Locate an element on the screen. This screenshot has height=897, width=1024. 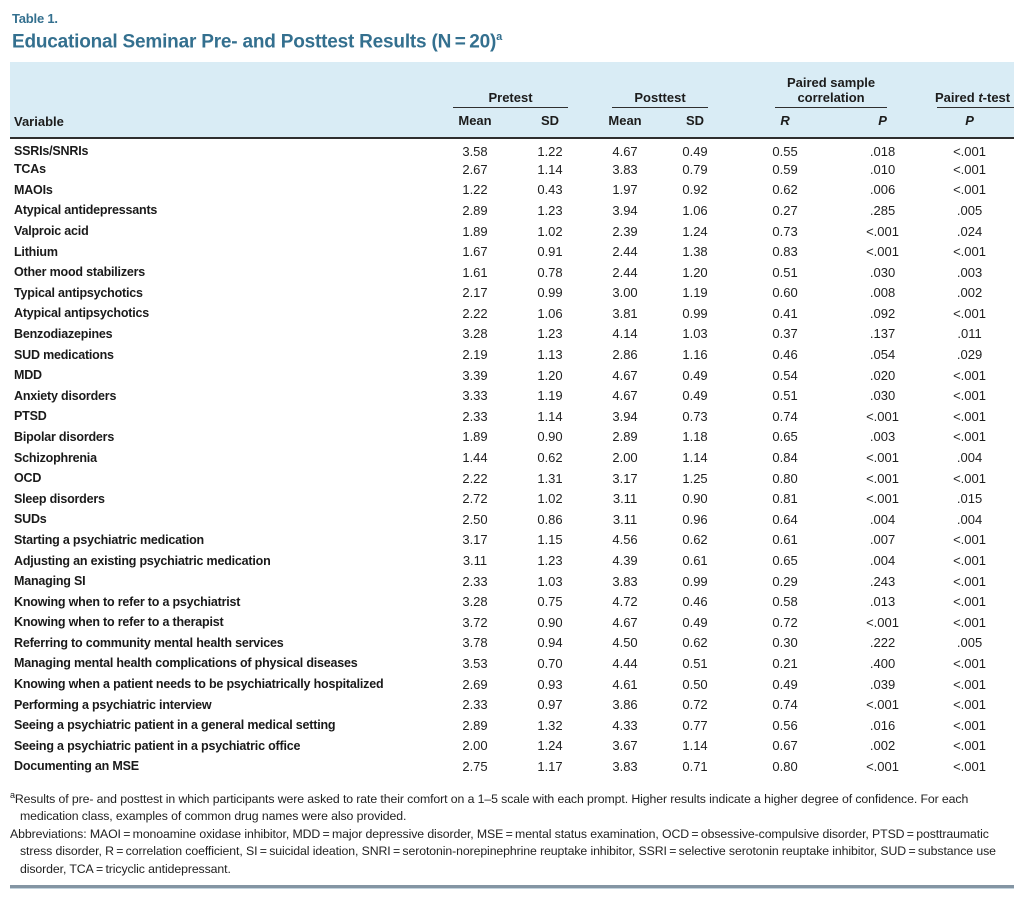
value-cell: 0.21 is located at coordinates (785, 663).